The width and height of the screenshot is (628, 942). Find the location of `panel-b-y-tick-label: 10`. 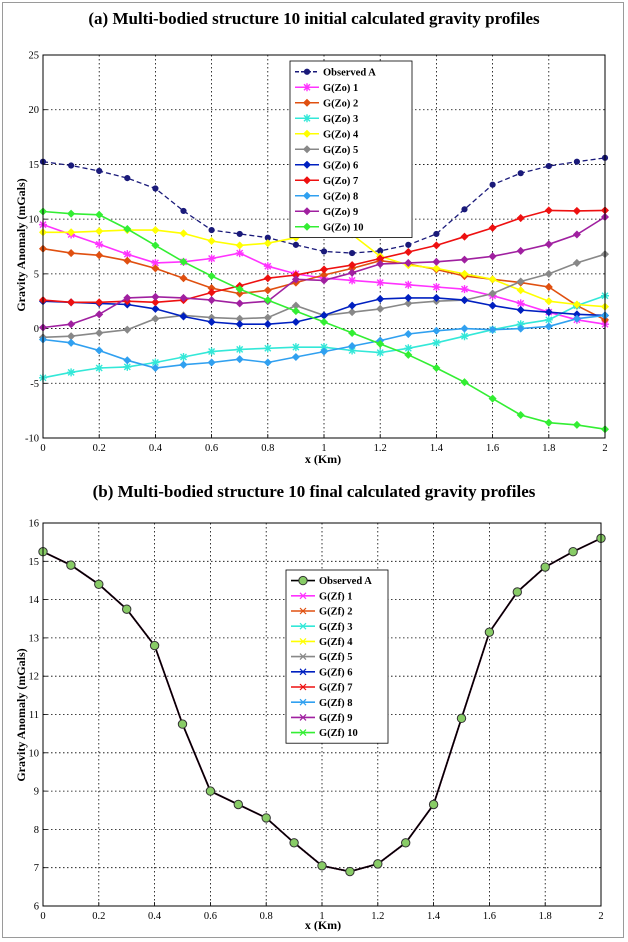

panel-b-y-tick-label: 10 is located at coordinates (34, 753).